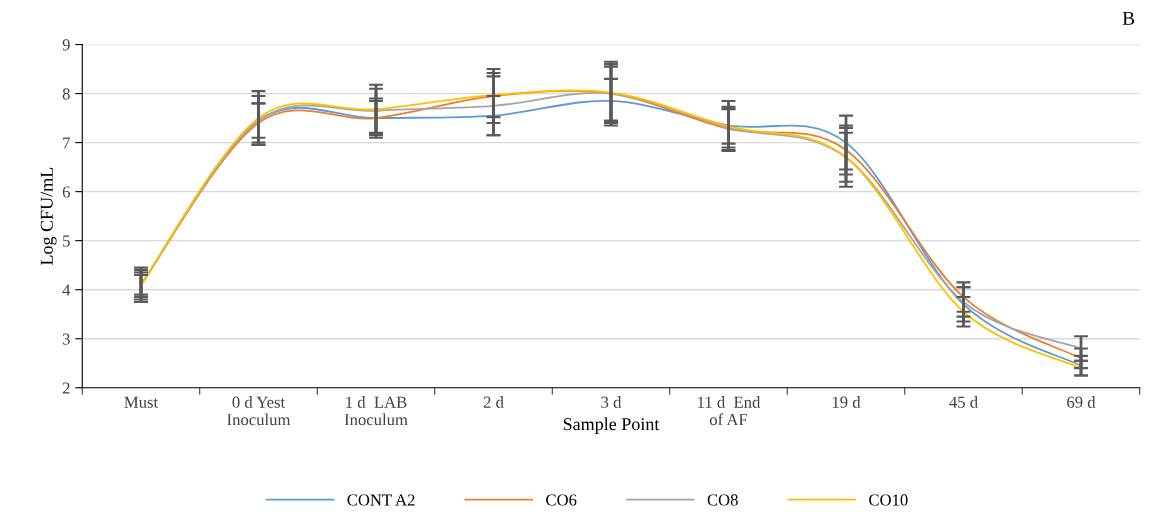 This screenshot has width=1175, height=524. What do you see at coordinates (66, 45) in the screenshot?
I see `y-tick-label: 9` at bounding box center [66, 45].